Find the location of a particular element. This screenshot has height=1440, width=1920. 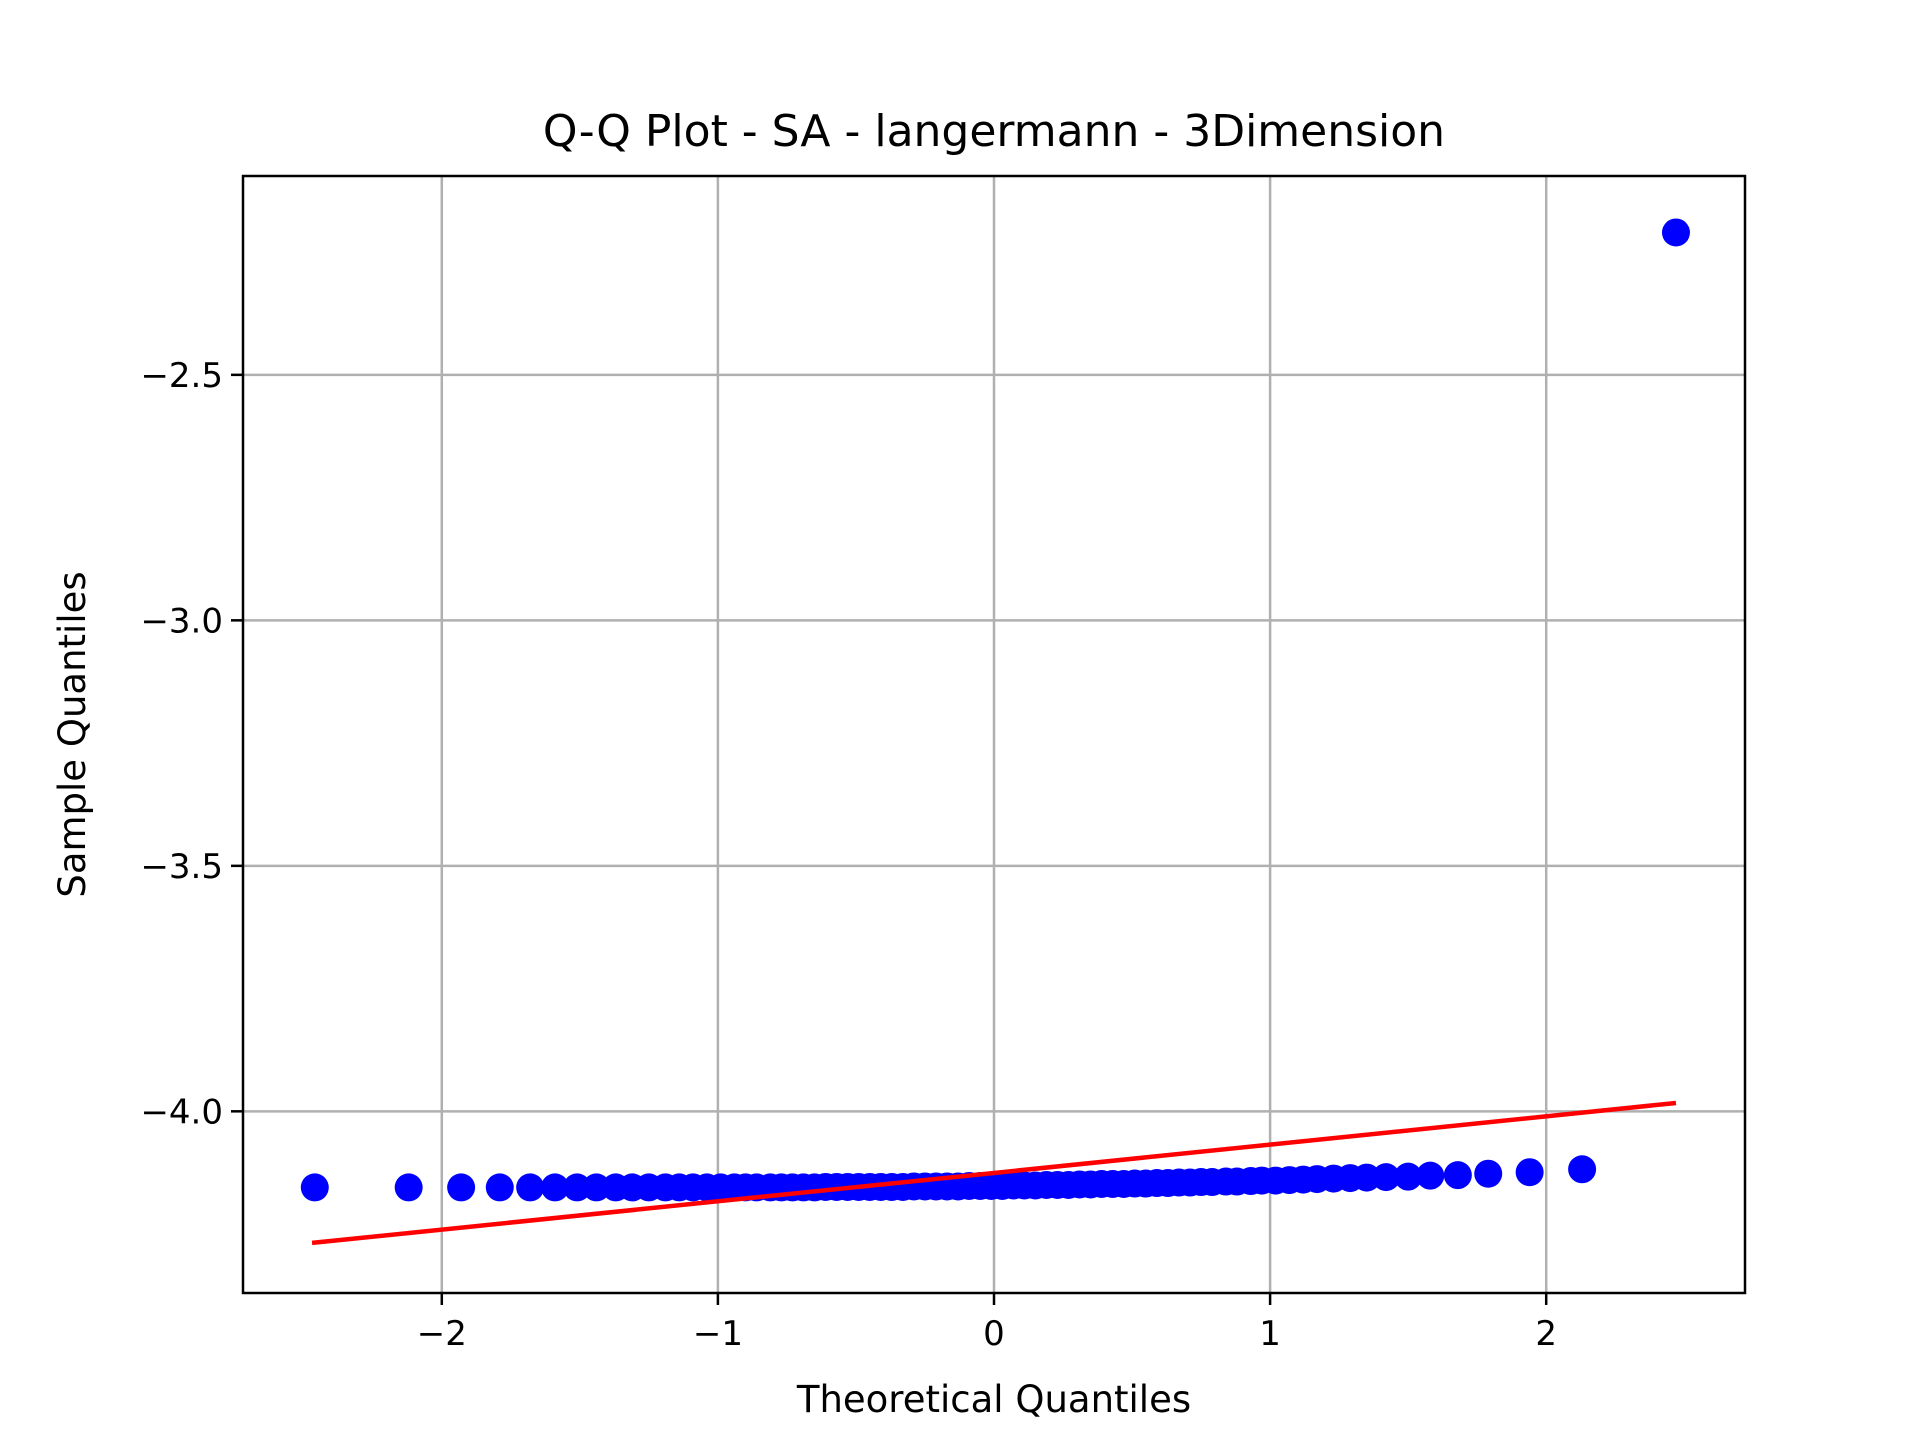

x-tick-label: −2 is located at coordinates (442, 1334).